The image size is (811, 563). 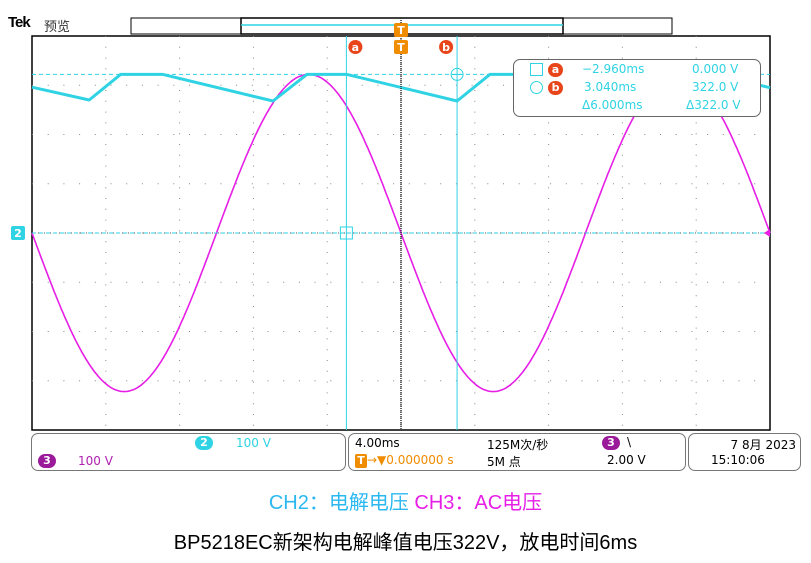 I want to click on figure-caption: BP5218EC新架构电解峰值电压322V，放电时间6ms, so click(x=405, y=543).